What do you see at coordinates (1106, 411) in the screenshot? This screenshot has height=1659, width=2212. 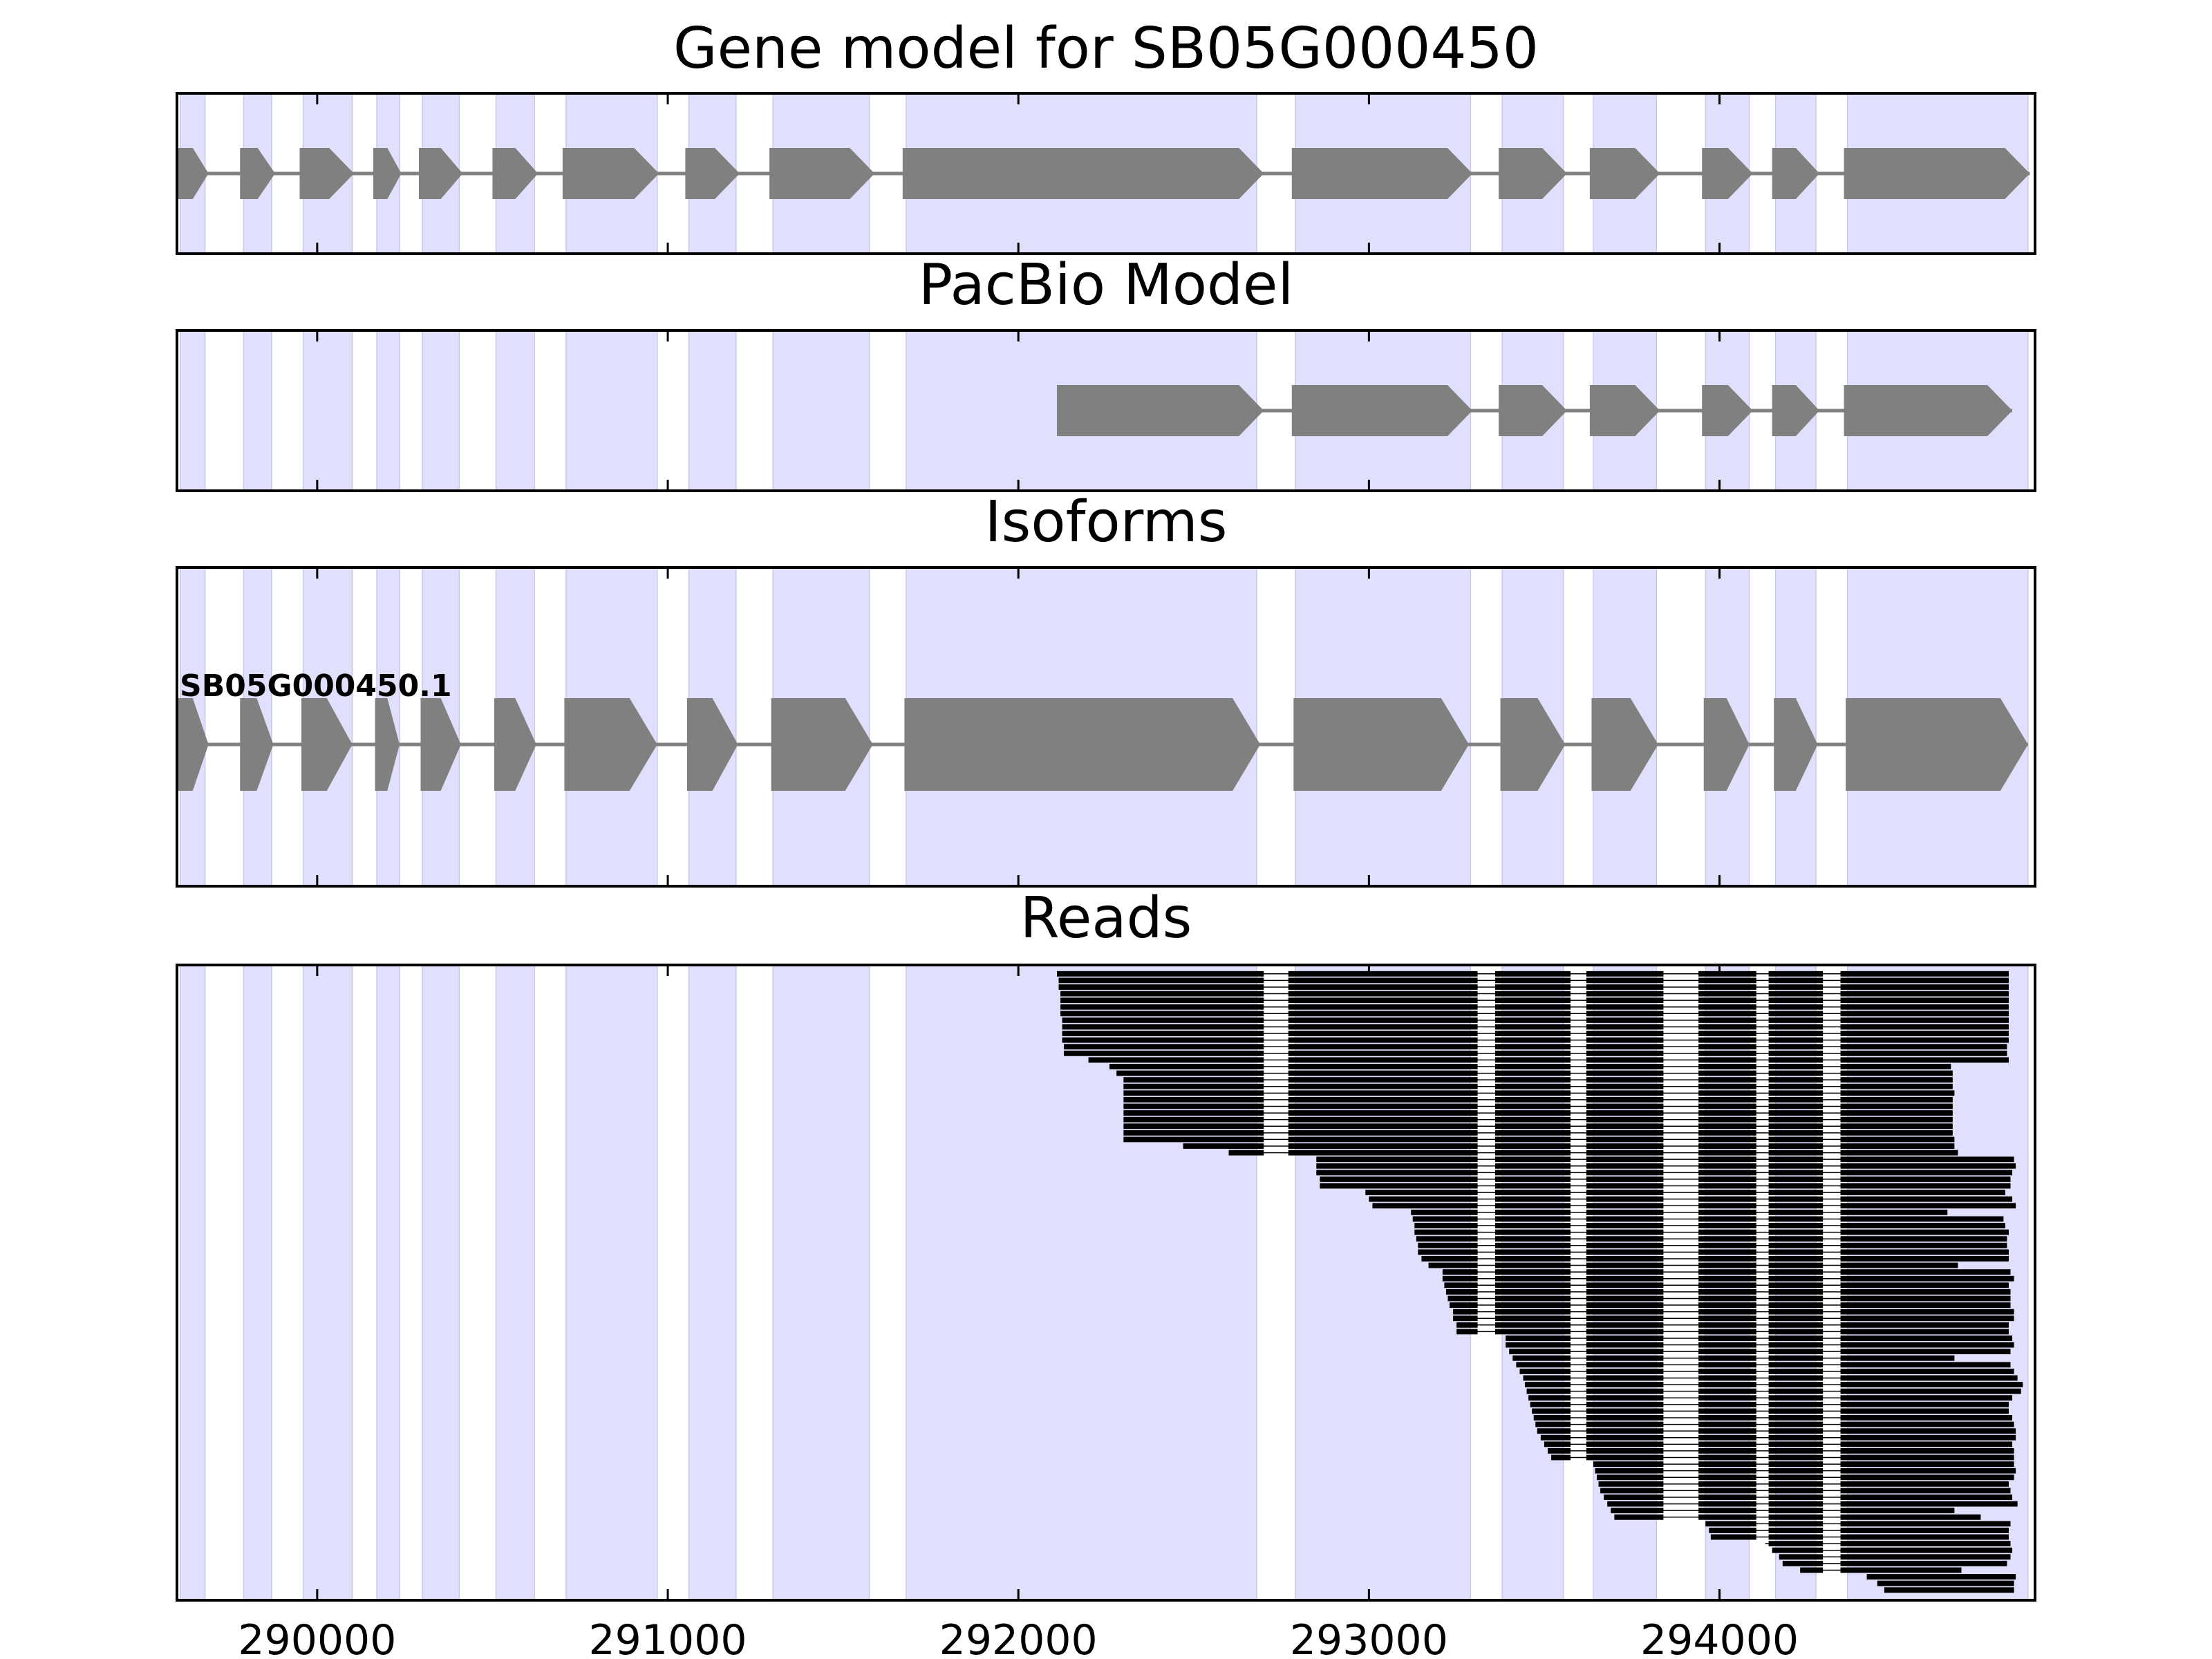 I see `panel-frame` at bounding box center [1106, 411].